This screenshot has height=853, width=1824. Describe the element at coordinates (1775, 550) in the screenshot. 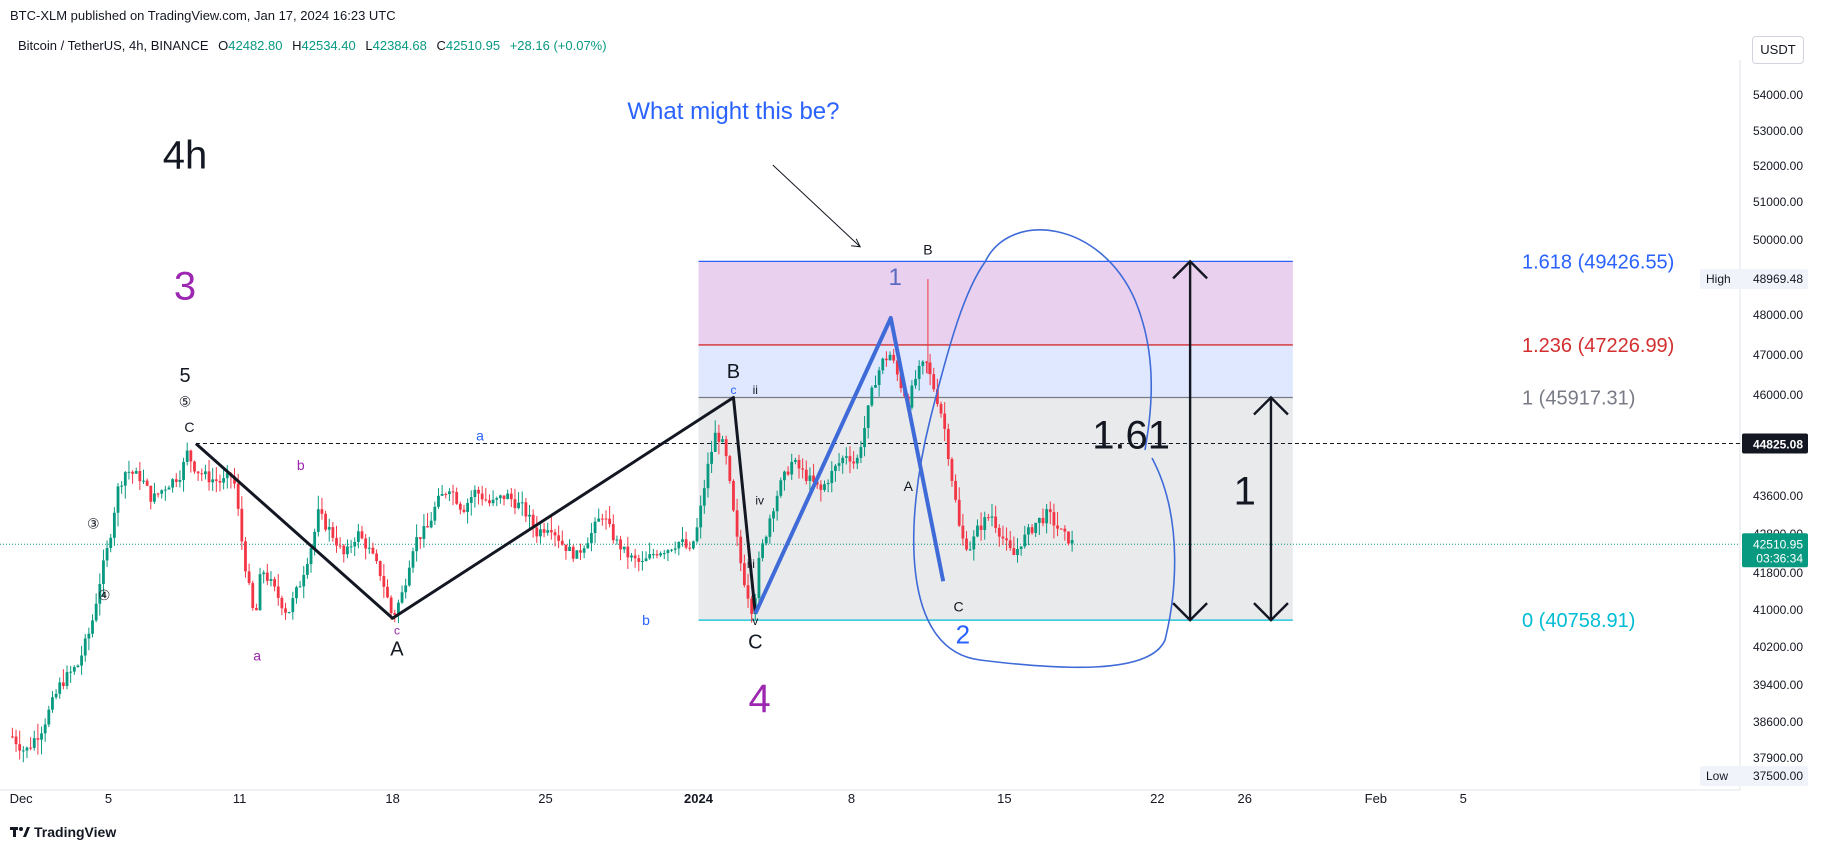

I see `last-price-badge` at that location.